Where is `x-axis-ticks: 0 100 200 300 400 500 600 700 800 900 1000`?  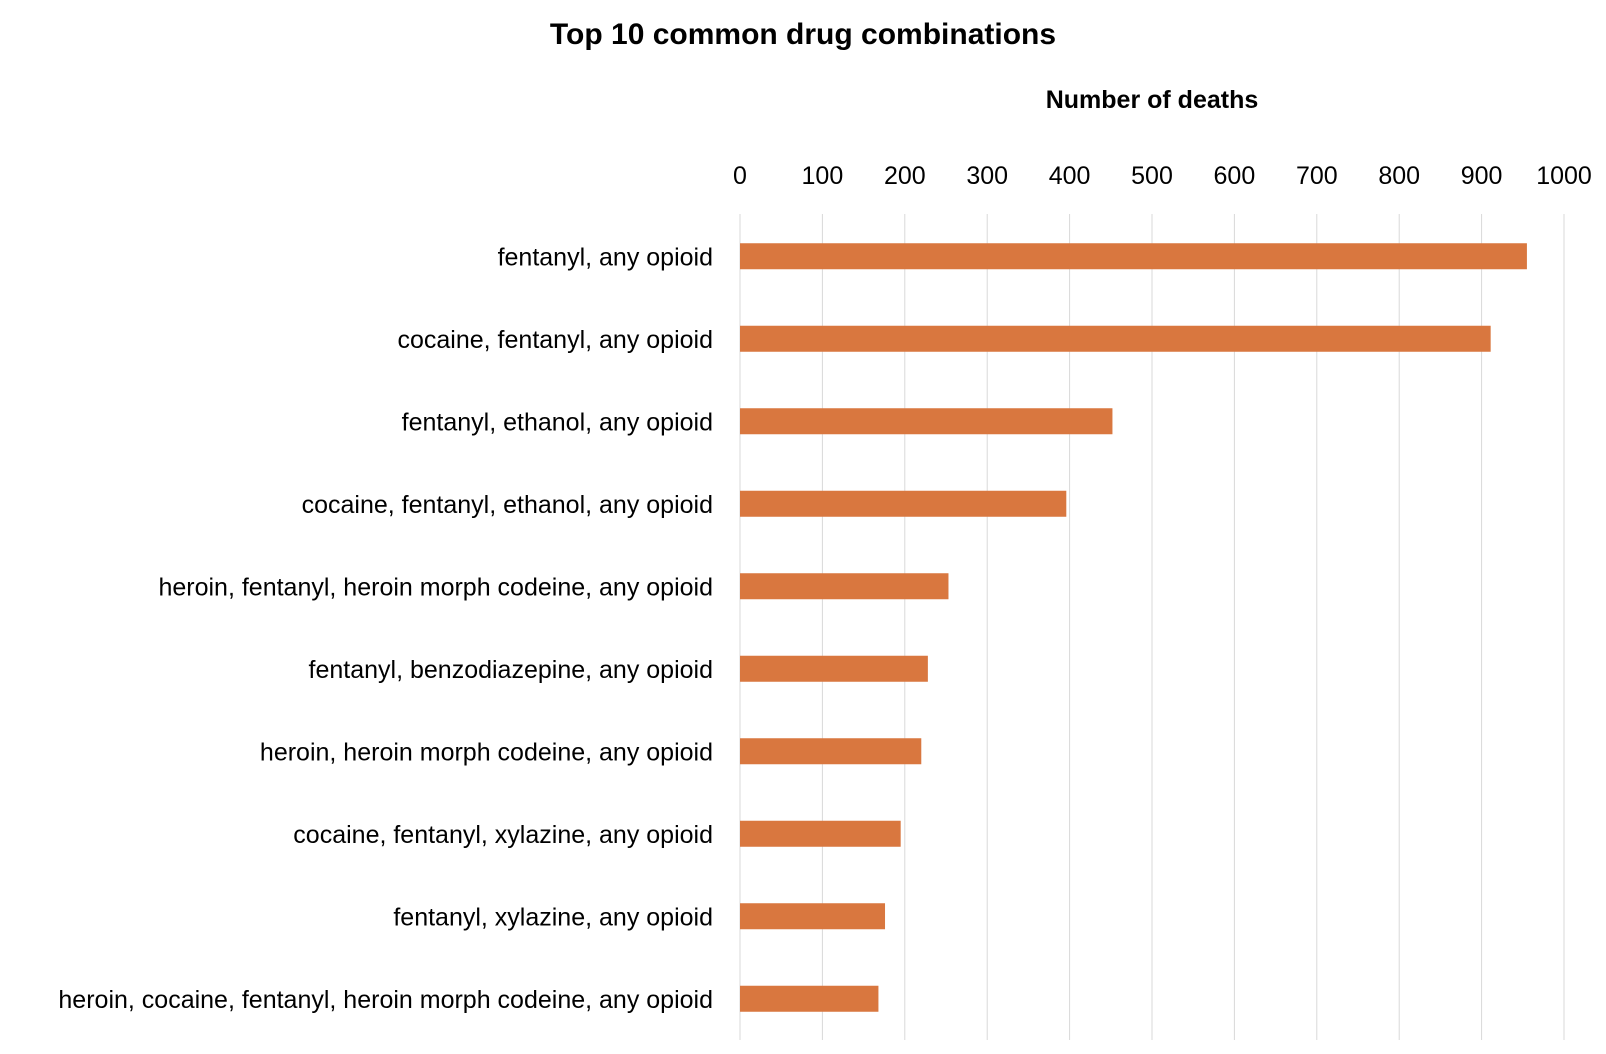 x-axis-ticks: 0 100 200 300 400 500 600 700 800 900 1000 is located at coordinates (1162, 176).